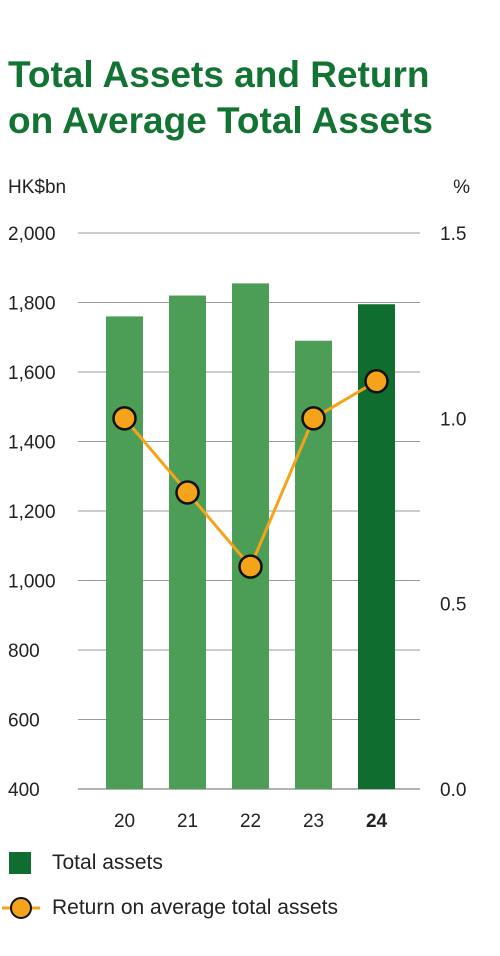 This screenshot has height=956, width=500. I want to click on left-tick-label: 1,200, so click(32, 512).